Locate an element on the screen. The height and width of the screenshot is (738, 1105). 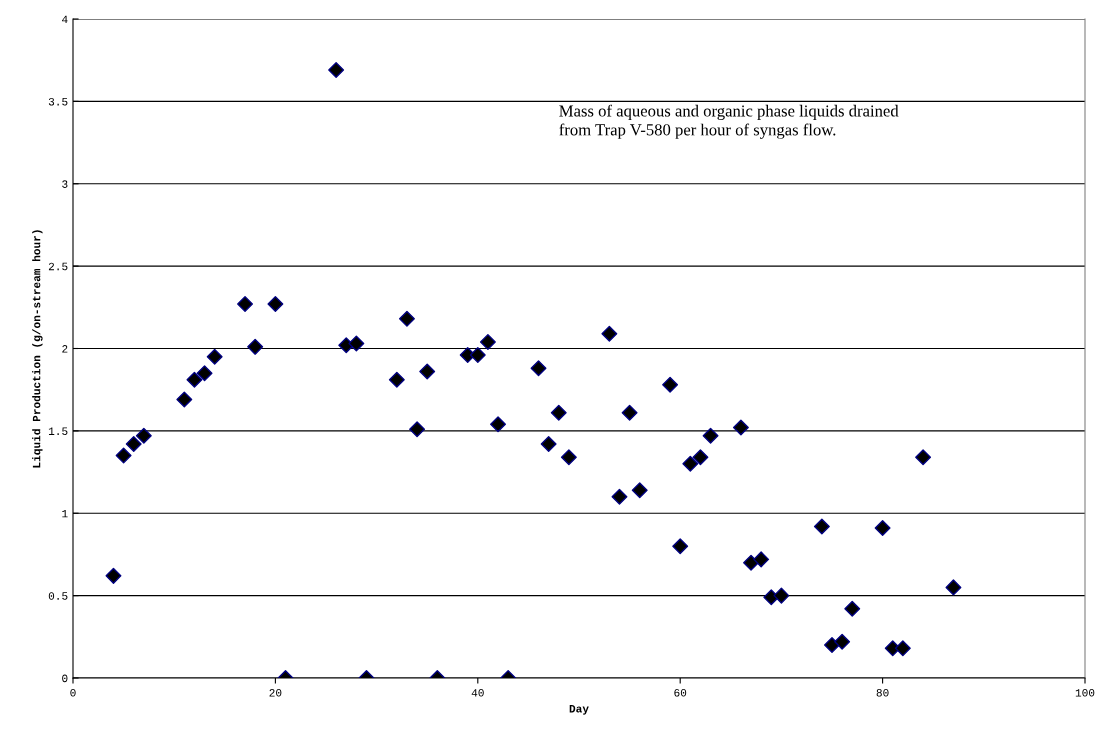
x-tick-label: 40 is located at coordinates (477, 693).